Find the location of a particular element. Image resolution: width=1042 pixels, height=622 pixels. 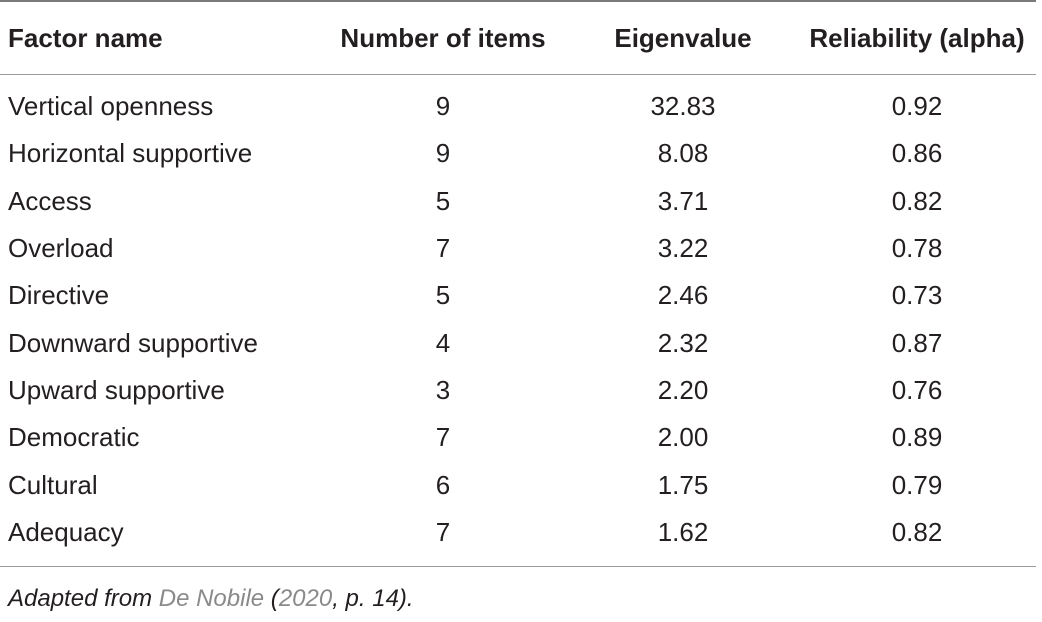

cell-factor: Overload is located at coordinates (61, 248).